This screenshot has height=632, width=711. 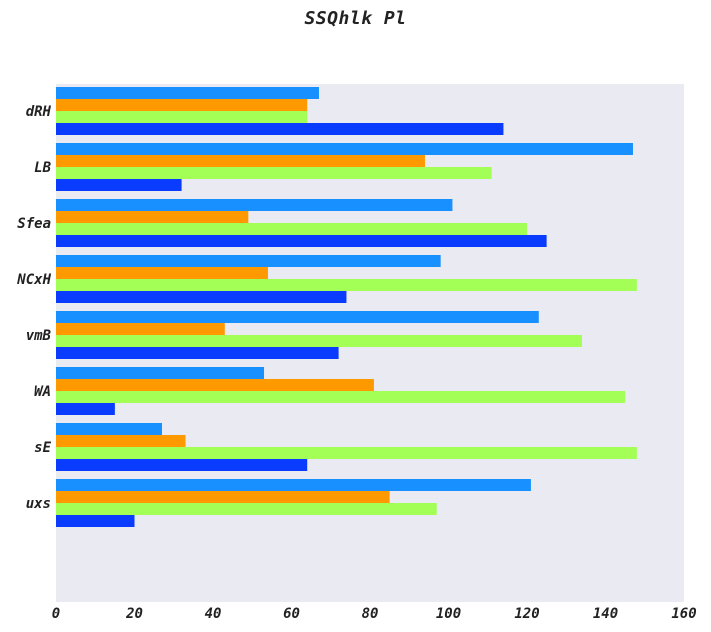 What do you see at coordinates (134, 614) in the screenshot?
I see `x-tick-label: 20` at bounding box center [134, 614].